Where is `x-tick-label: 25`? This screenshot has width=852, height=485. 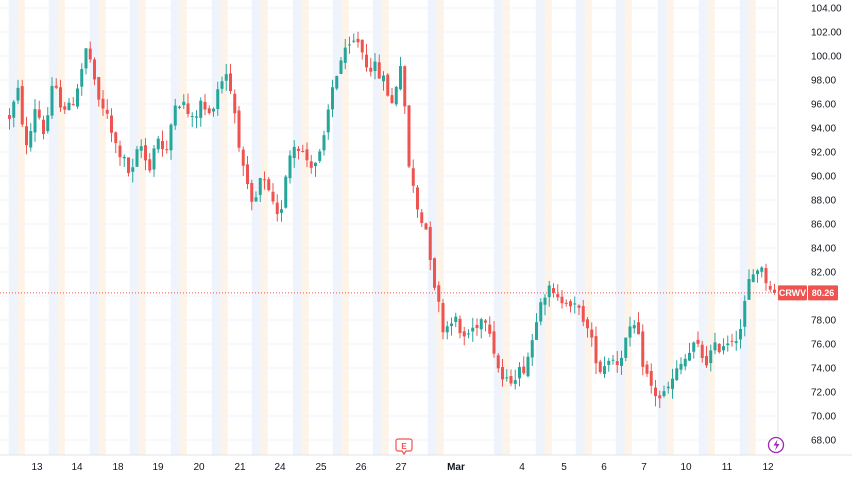
x-tick-label: 25 is located at coordinates (321, 467).